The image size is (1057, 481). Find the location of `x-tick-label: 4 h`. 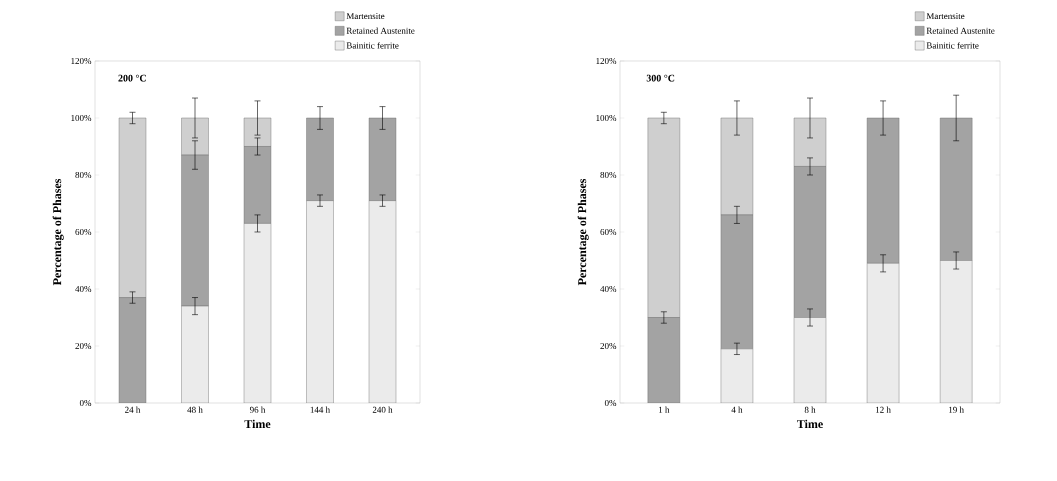

x-tick-label: 4 h is located at coordinates (737, 409).